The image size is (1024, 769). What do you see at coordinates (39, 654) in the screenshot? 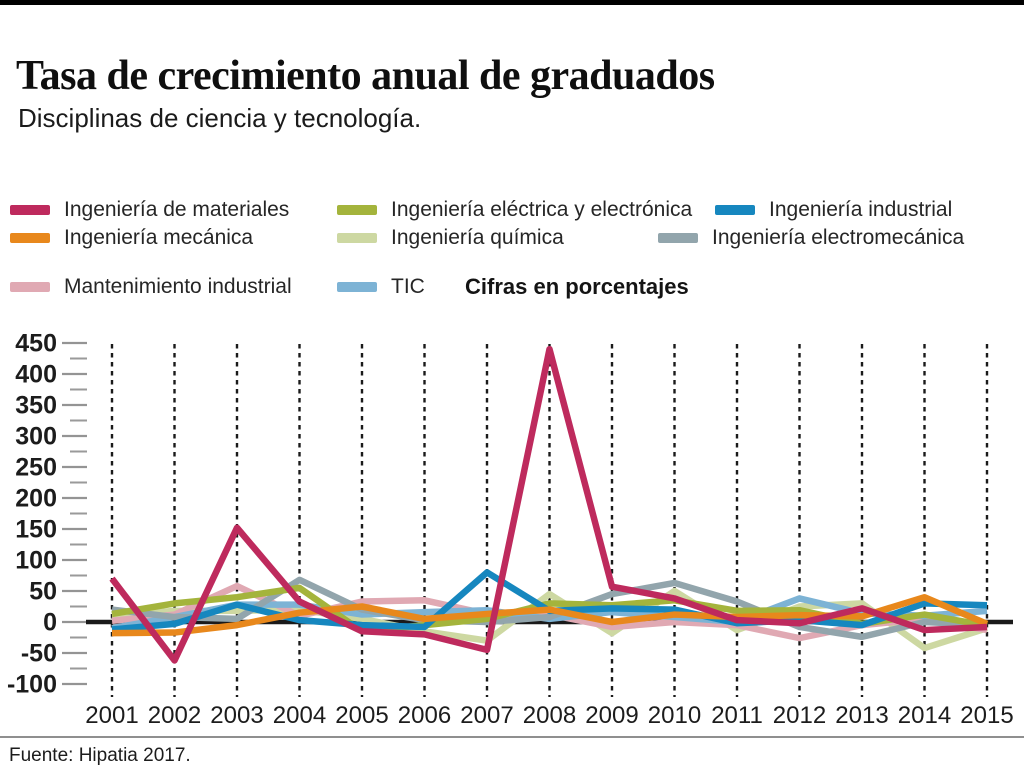
I see `y-tick-label: -50` at bounding box center [39, 654].